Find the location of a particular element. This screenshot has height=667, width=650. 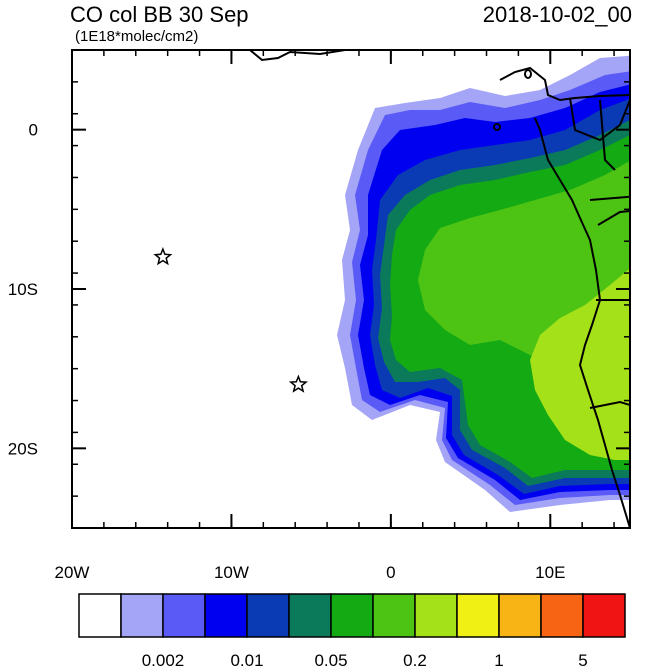

x-tick-label: 0 is located at coordinates (390, 572).